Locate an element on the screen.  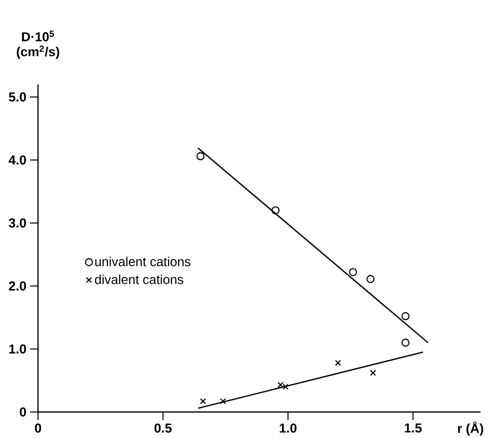
x-tick-label: 1.5 is located at coordinates (413, 428).